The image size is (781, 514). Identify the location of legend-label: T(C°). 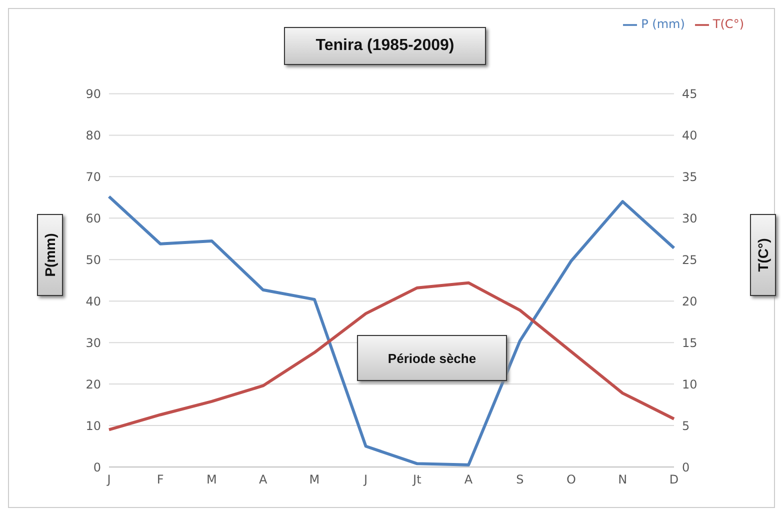
(728, 24).